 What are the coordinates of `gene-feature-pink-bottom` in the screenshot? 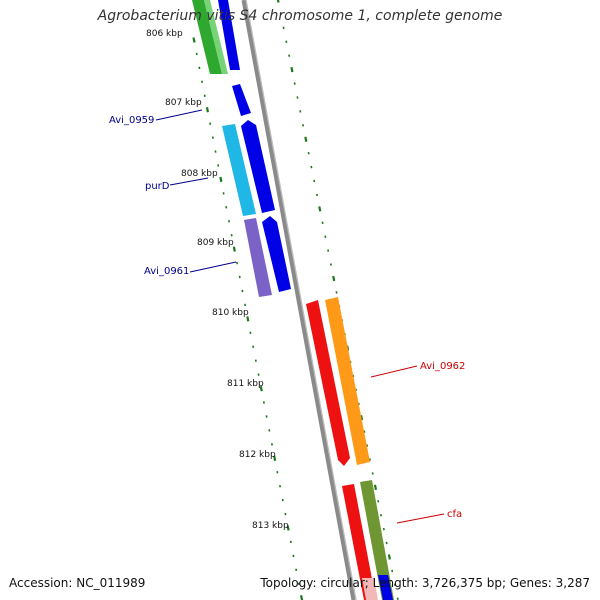 It's located at (370, 589).